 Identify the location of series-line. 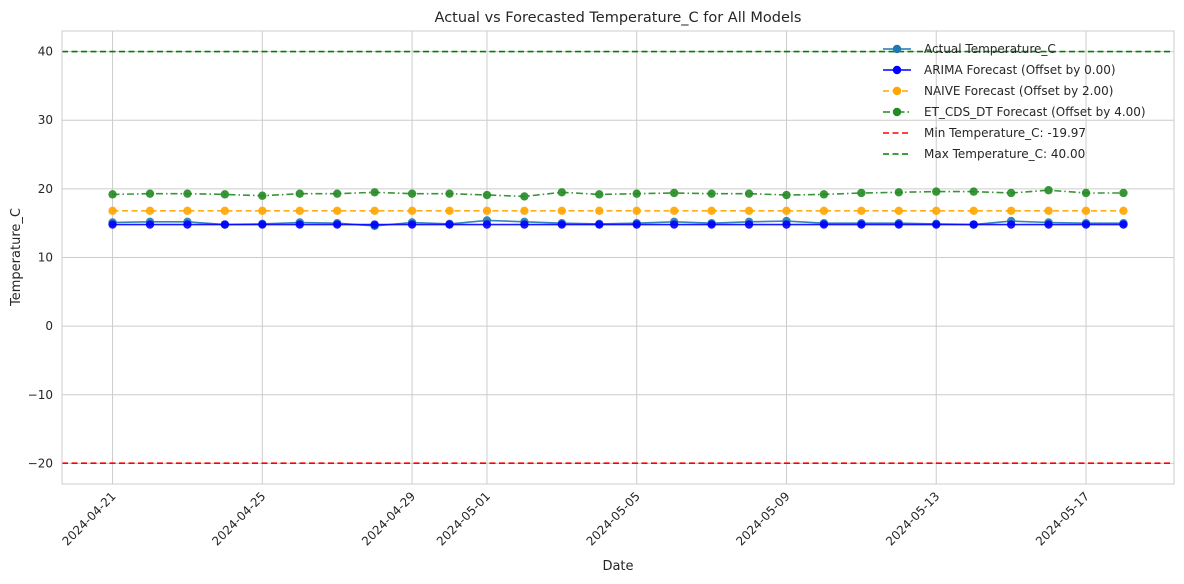
(618, 193).